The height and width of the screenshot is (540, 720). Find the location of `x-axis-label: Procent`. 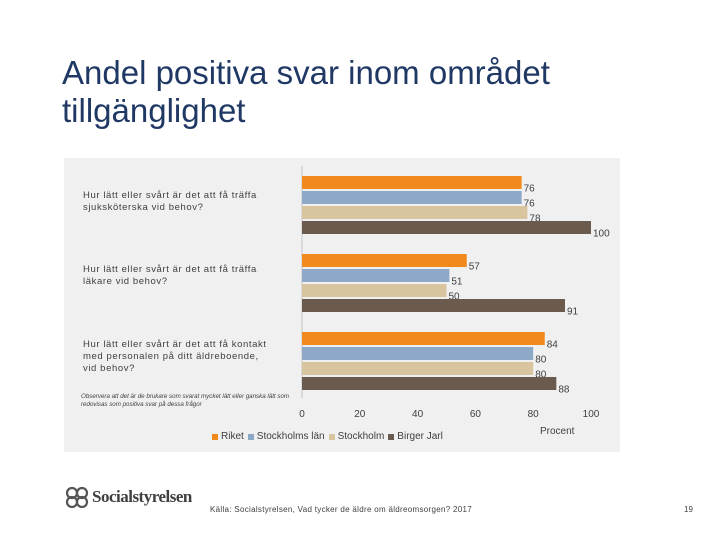

x-axis-label: Procent is located at coordinates (557, 431).